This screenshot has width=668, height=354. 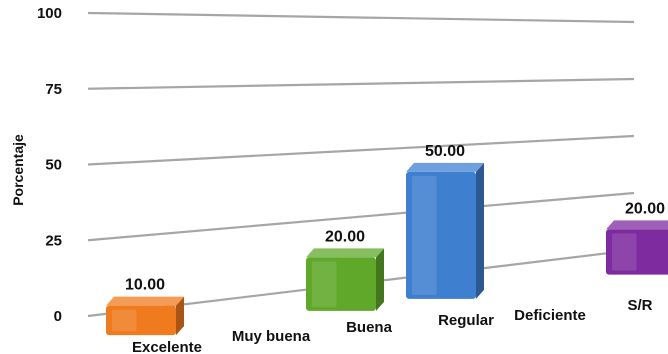 What do you see at coordinates (167, 346) in the screenshot?
I see `category-label: Excelente` at bounding box center [167, 346].